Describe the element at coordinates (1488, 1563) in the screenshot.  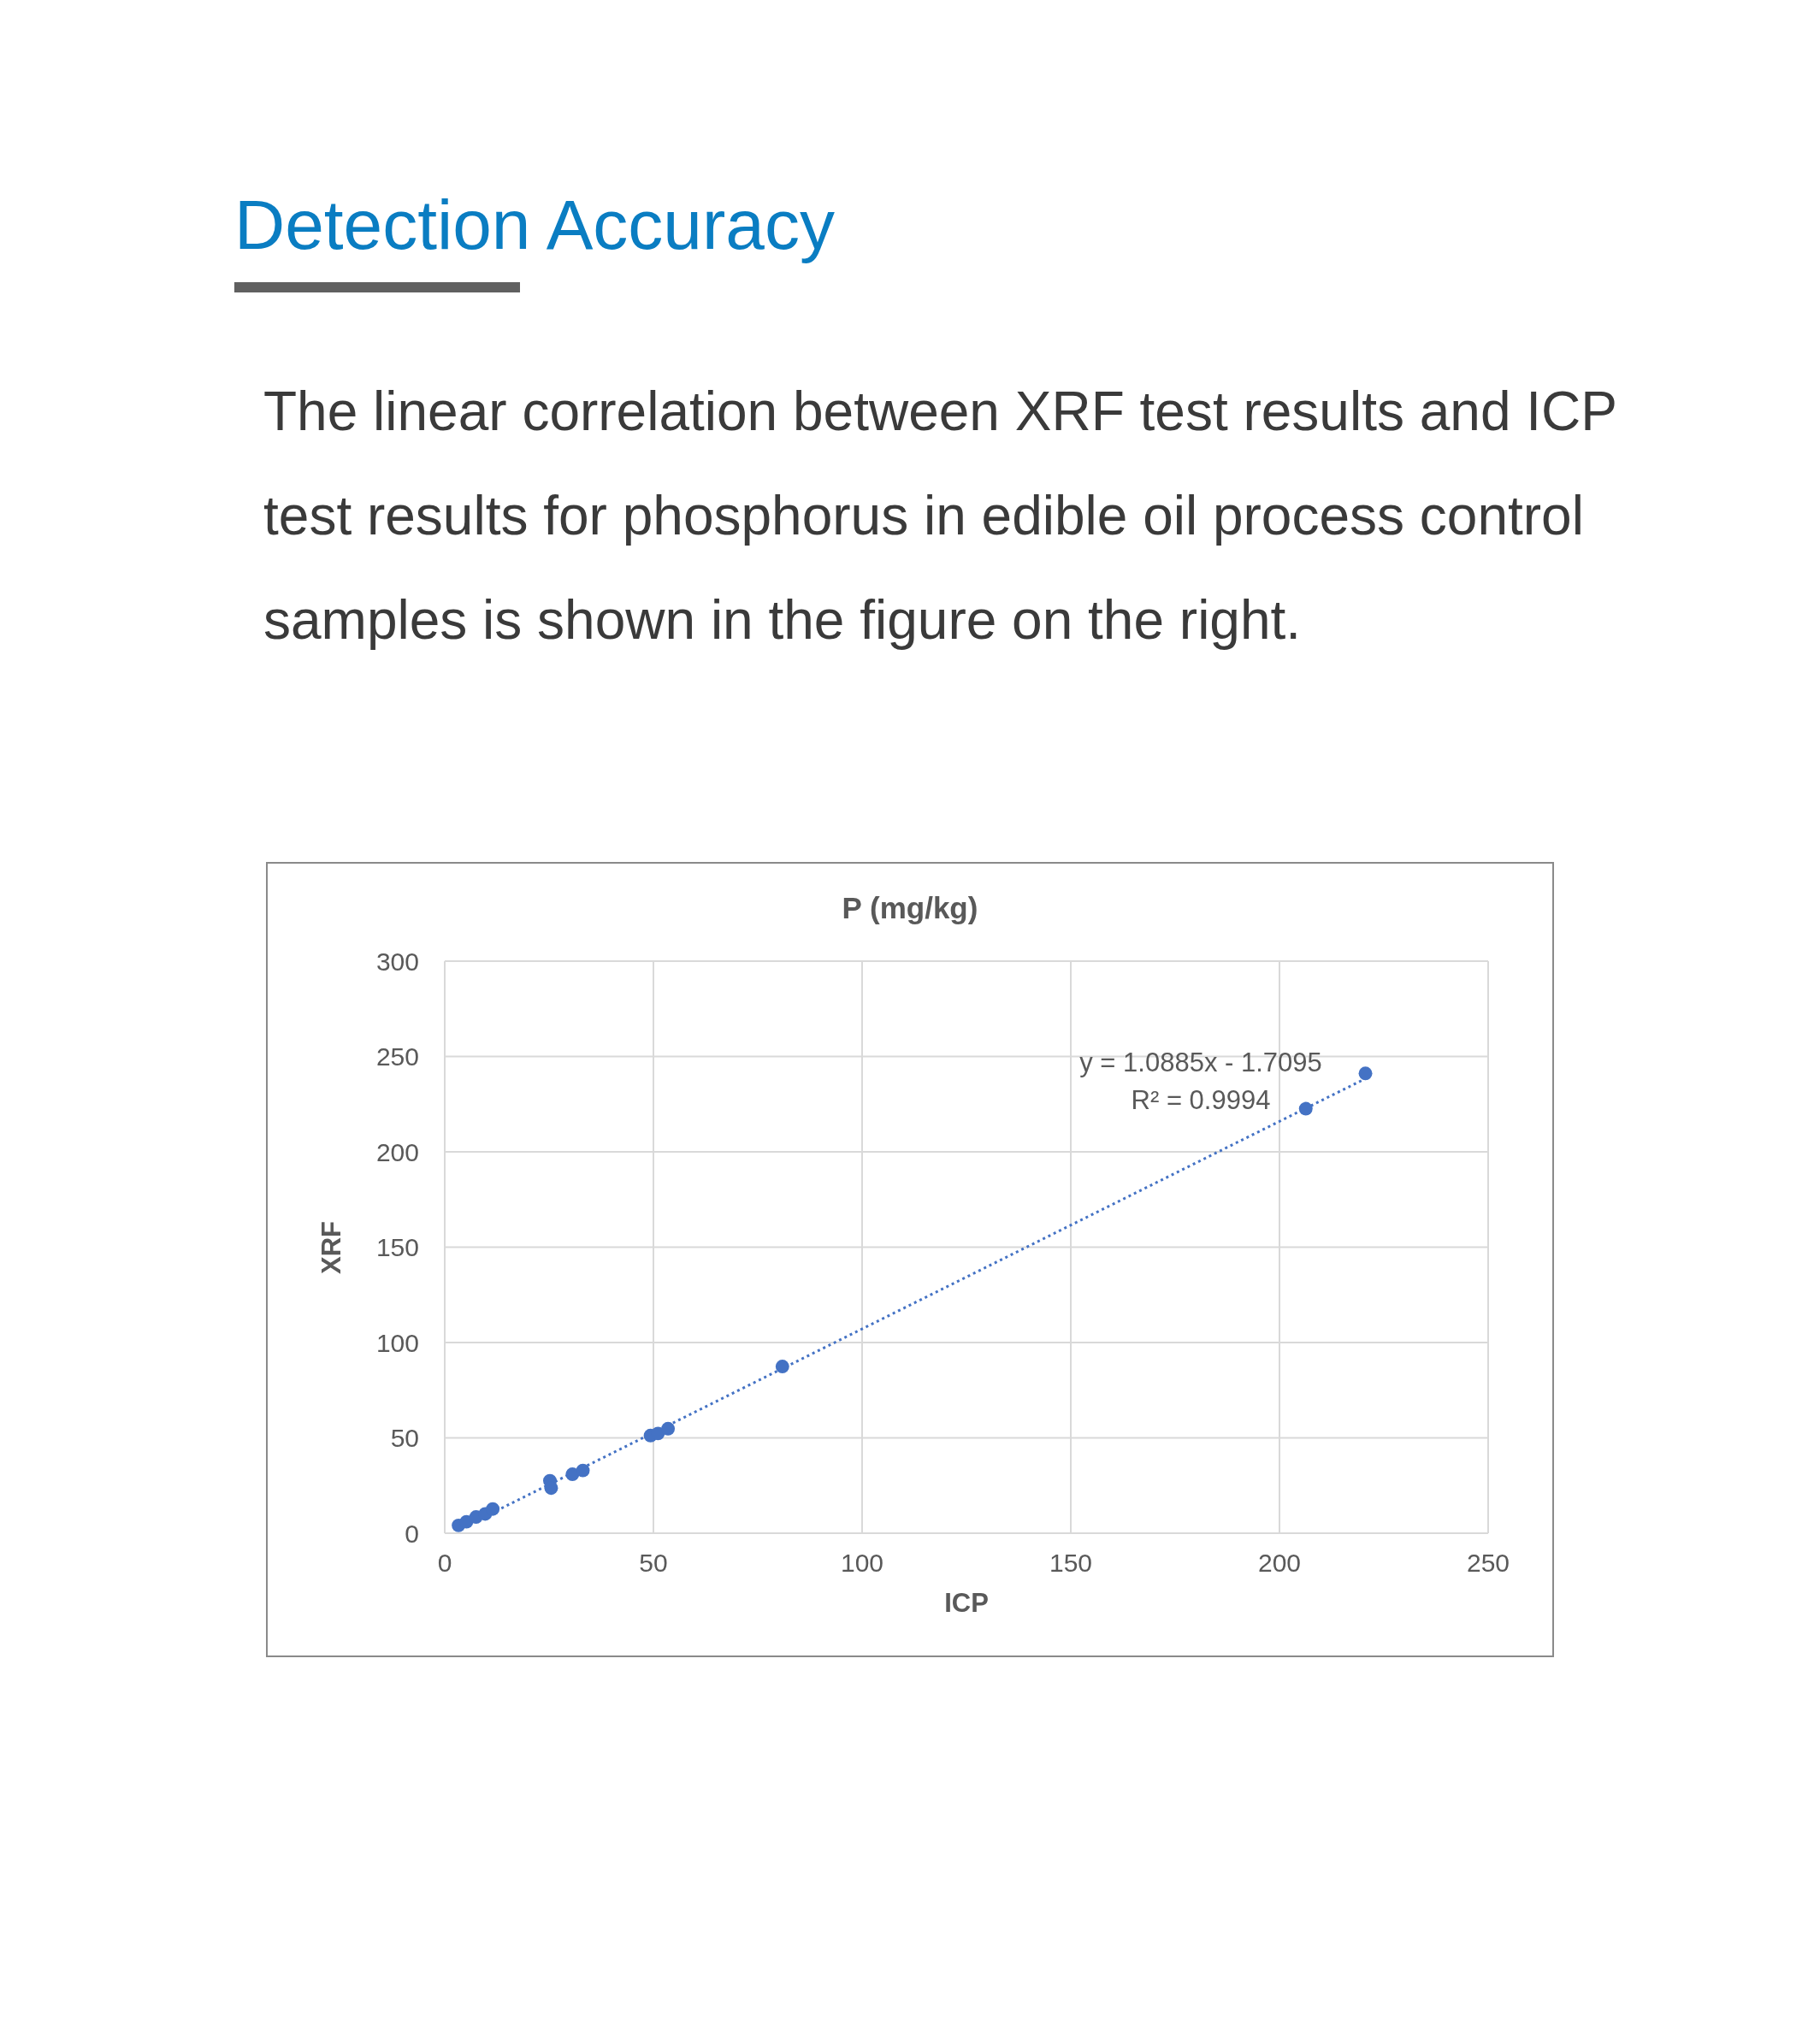
I see `x-tick-label: 250` at that location.